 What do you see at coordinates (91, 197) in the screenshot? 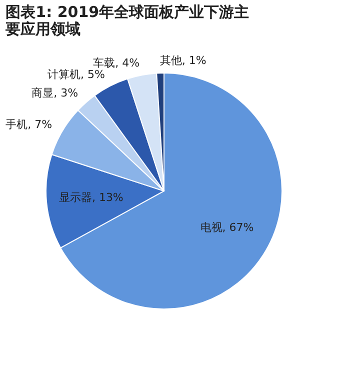
I see `slice-label: 显示器, 13%` at bounding box center [91, 197].